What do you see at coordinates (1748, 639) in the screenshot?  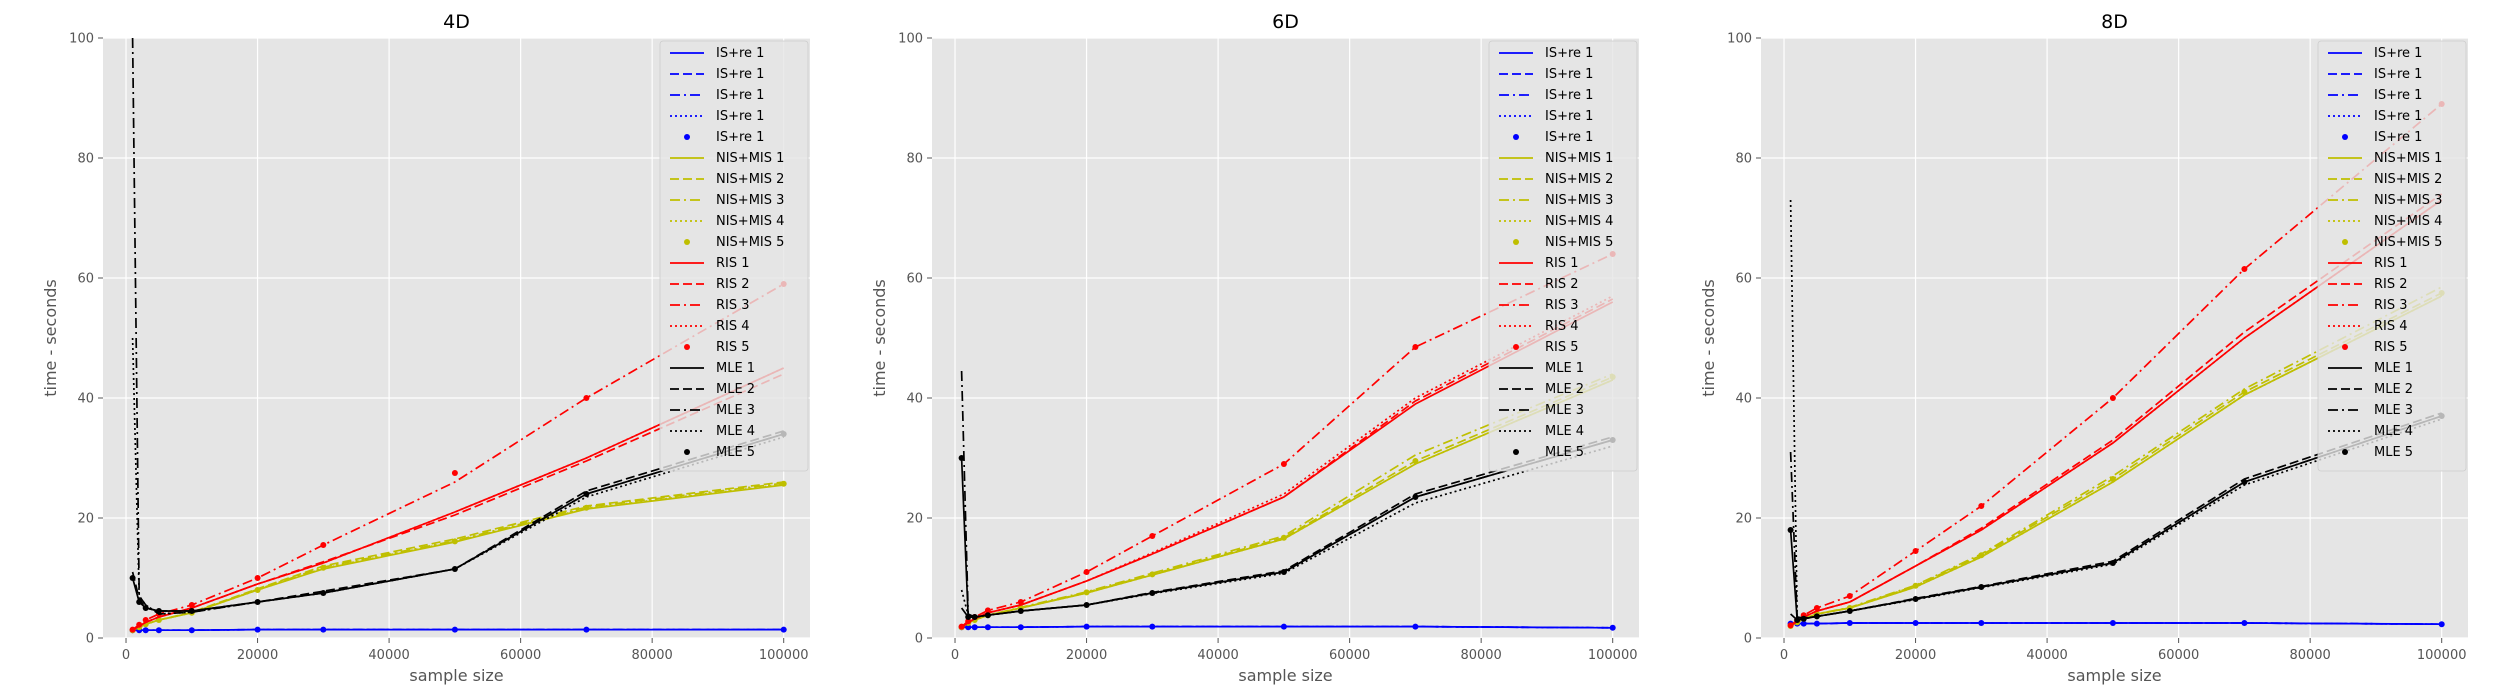 I see `y-tick-label: 0` at bounding box center [1748, 639].